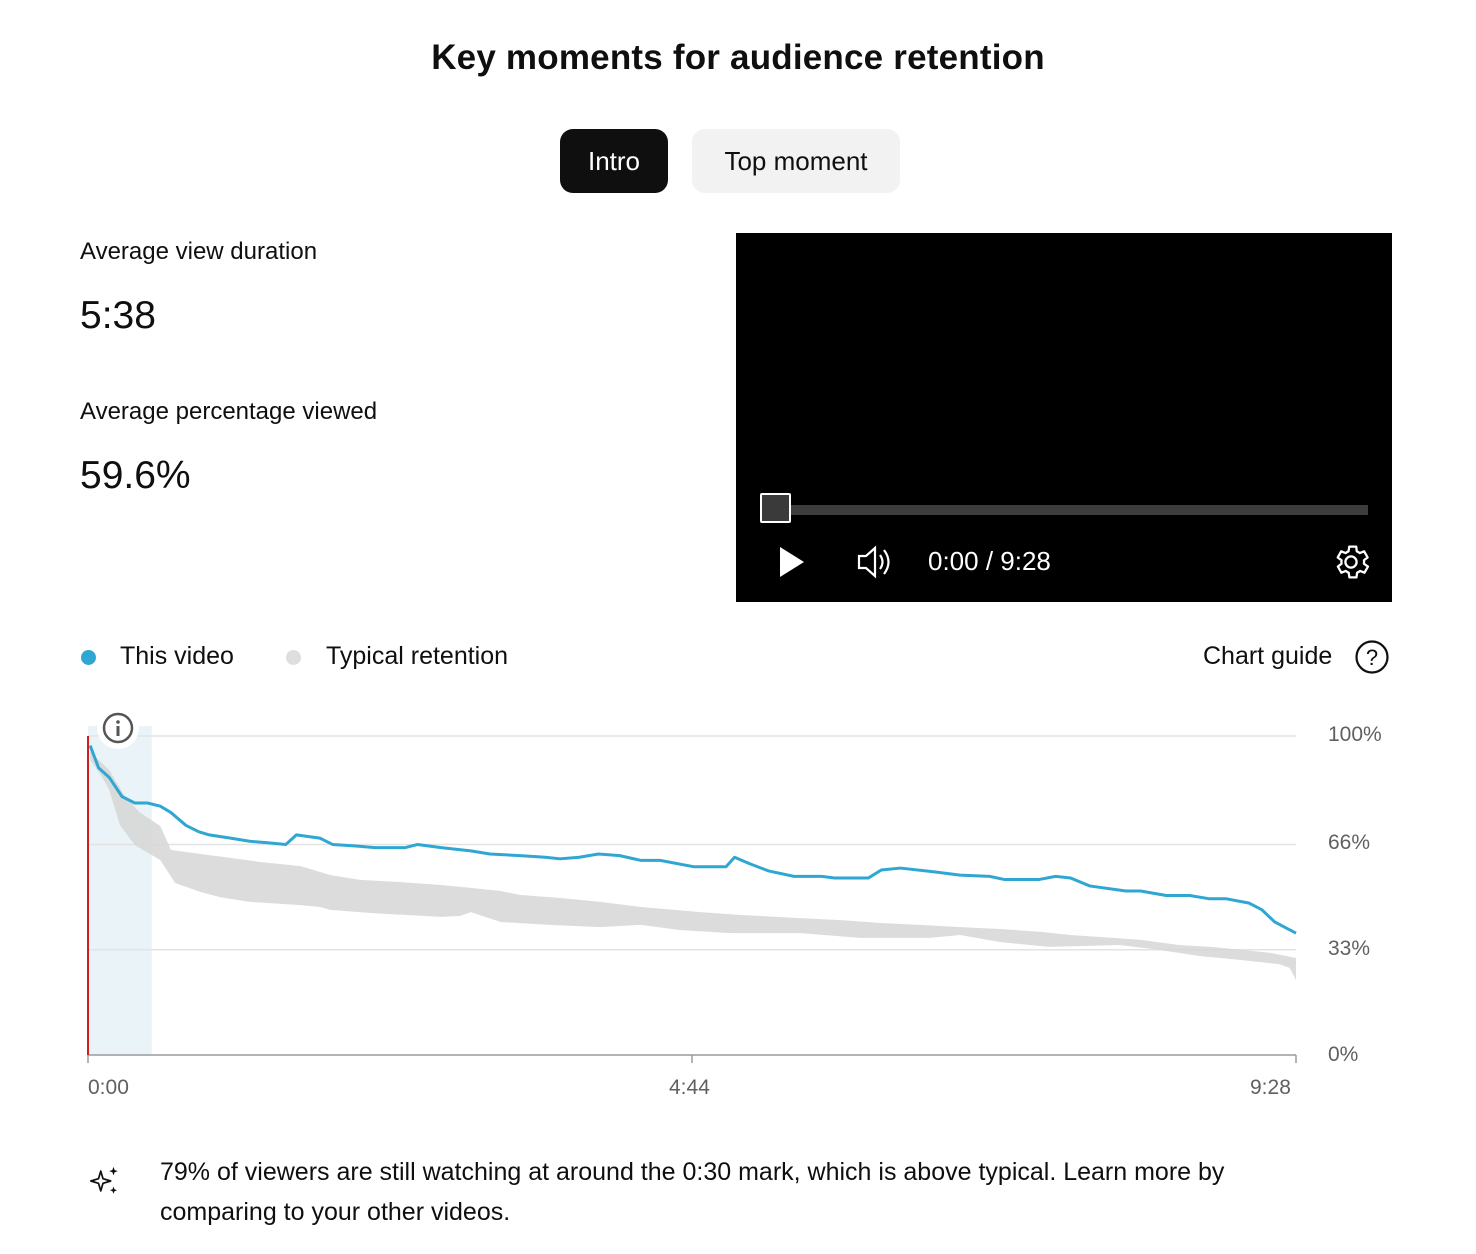  I want to click on x-tick-label: 9:28, so click(1270, 1087).